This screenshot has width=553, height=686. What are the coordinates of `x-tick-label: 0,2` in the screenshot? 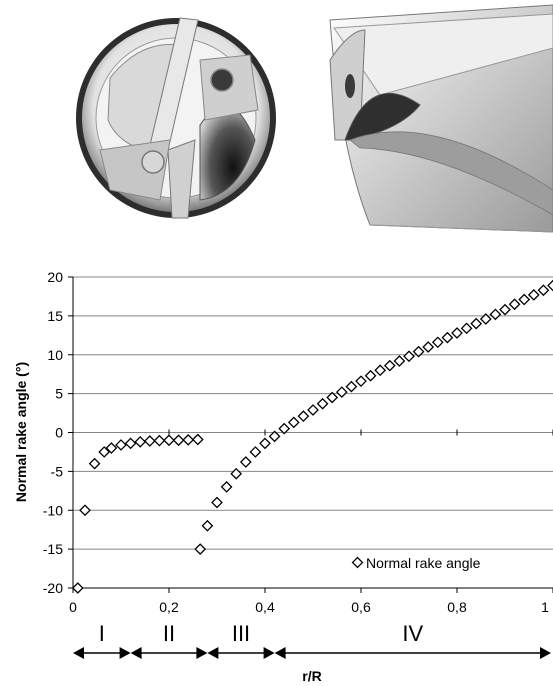 It's located at (169, 607).